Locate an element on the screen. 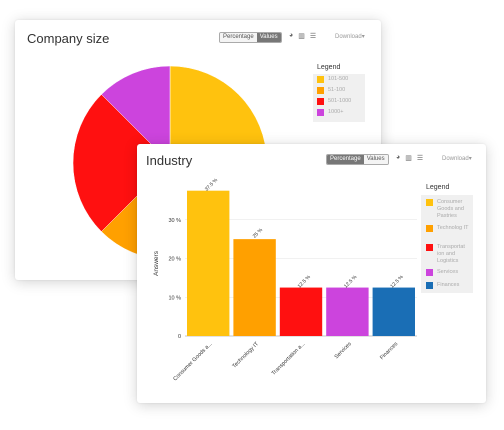 The width and height of the screenshot is (504, 430). pie-slice-1000- is located at coordinates (136, 114).